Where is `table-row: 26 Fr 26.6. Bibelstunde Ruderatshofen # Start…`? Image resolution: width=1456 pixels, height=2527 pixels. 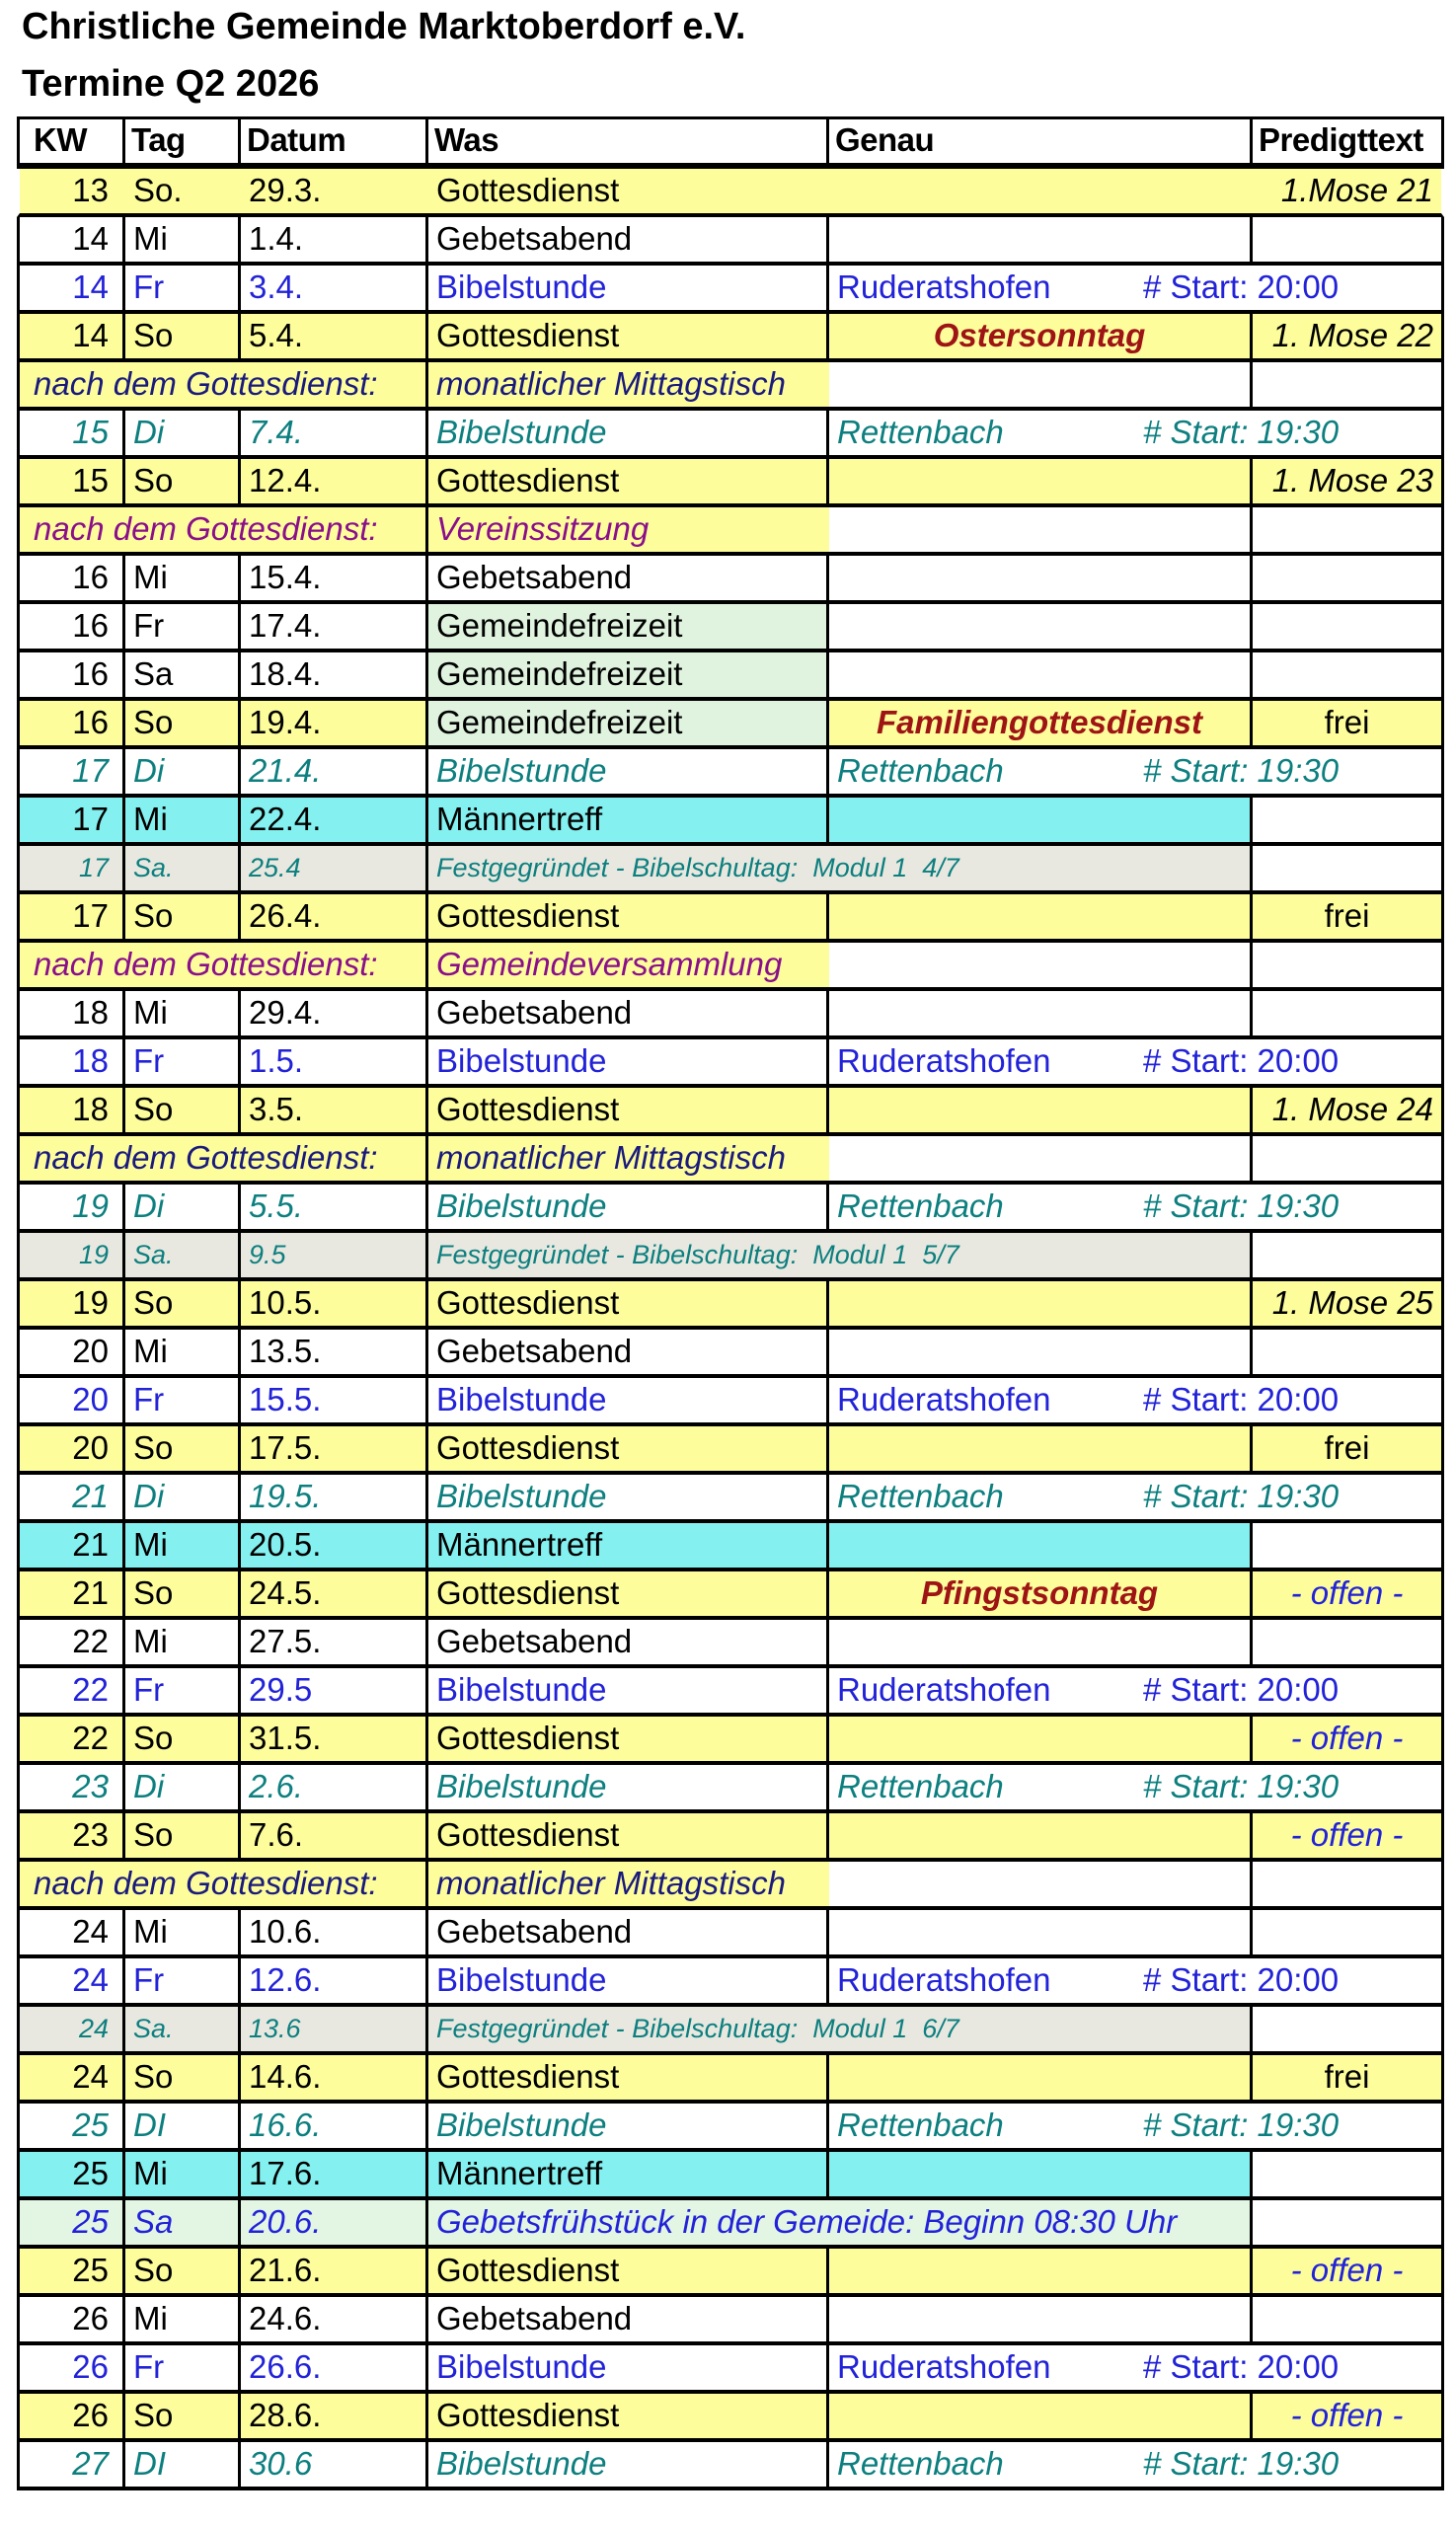 table-row: 26 Fr 26.6. Bibelstunde Ruderatshofen # Start… is located at coordinates (730, 2369).